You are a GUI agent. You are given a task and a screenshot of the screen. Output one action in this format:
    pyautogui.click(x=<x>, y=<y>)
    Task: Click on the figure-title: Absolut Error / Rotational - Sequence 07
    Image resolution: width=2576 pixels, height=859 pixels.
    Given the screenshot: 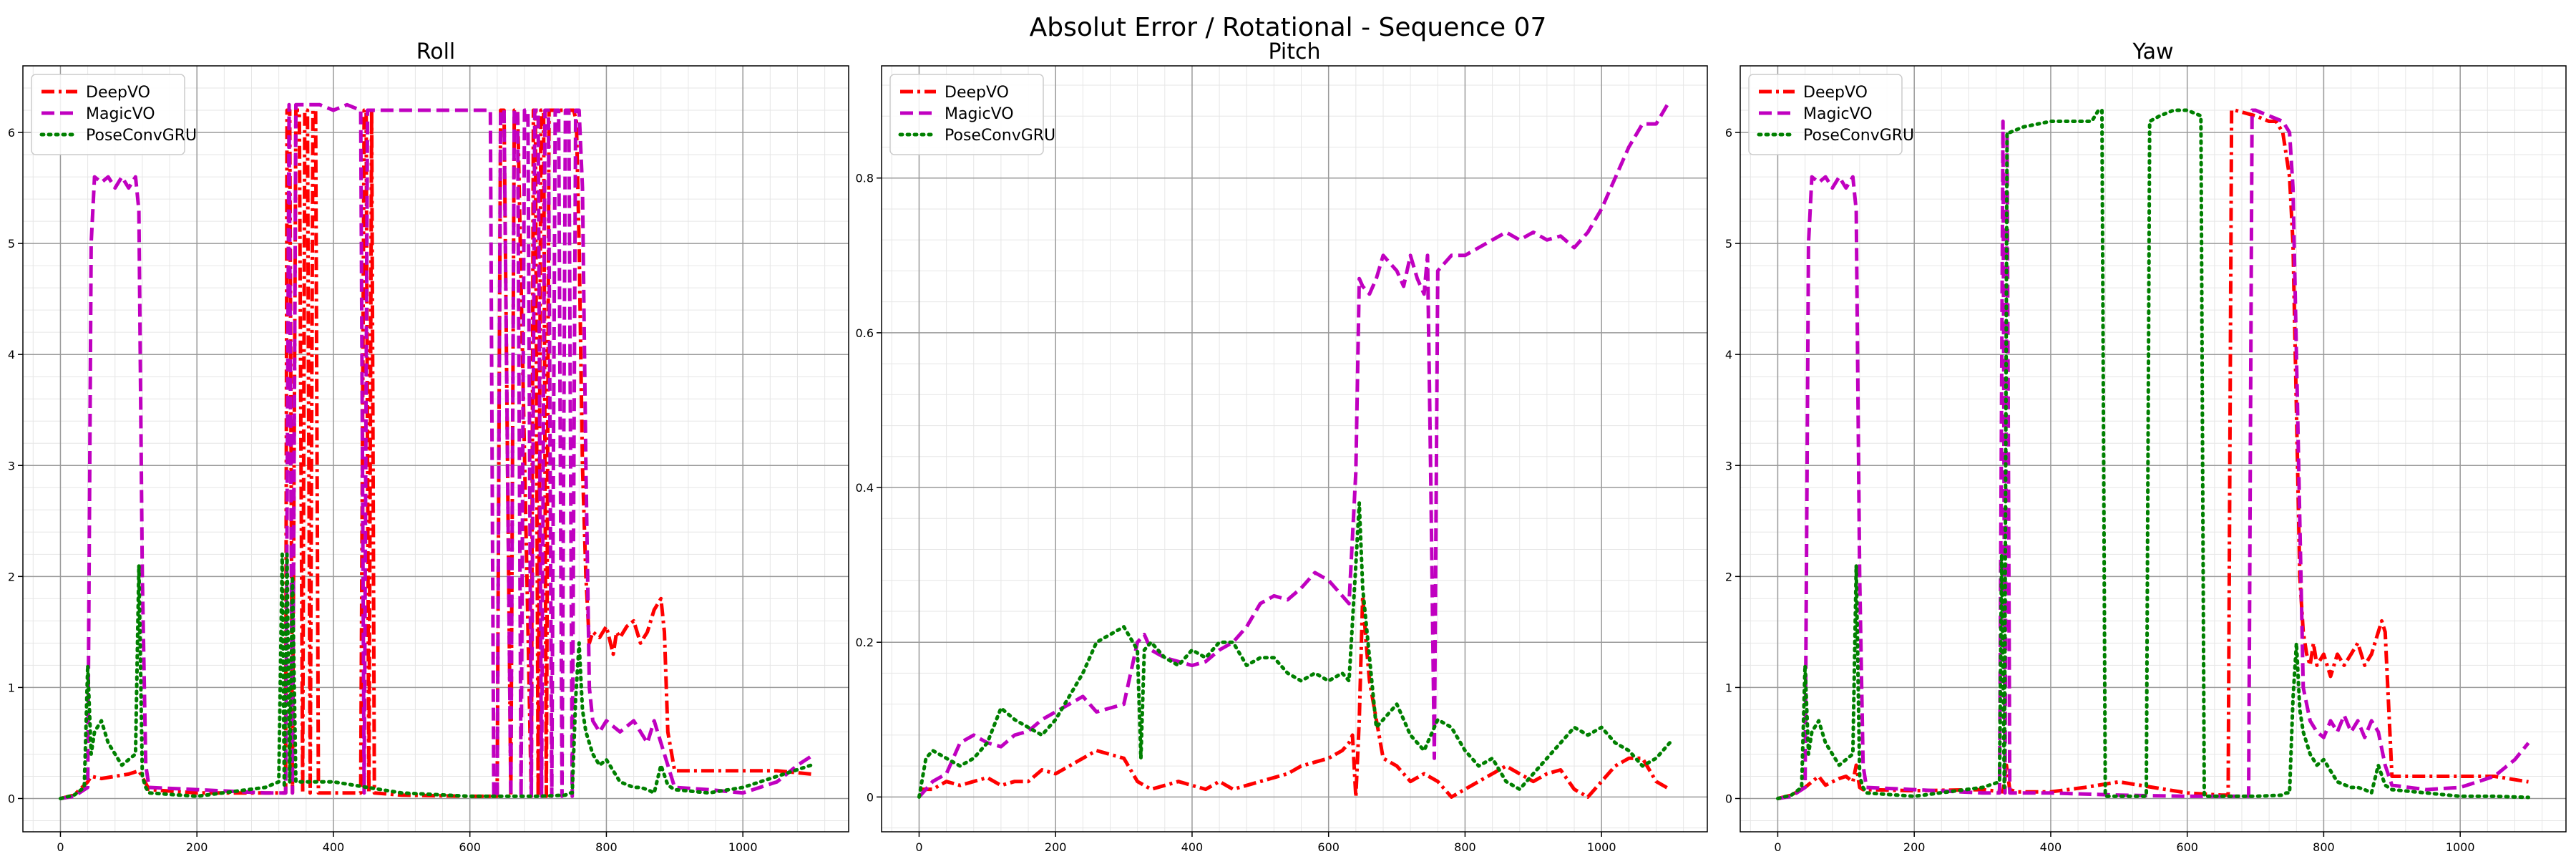 What is the action you would take?
    pyautogui.click(x=1288, y=27)
    